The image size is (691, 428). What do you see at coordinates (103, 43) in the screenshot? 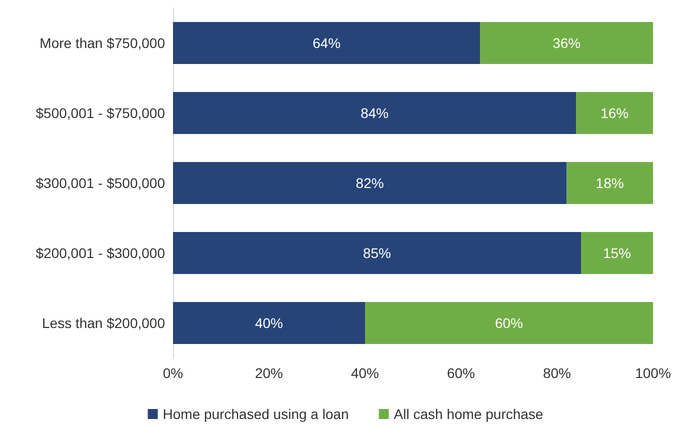
I see `y-tick-label: More than $750,000` at bounding box center [103, 43].